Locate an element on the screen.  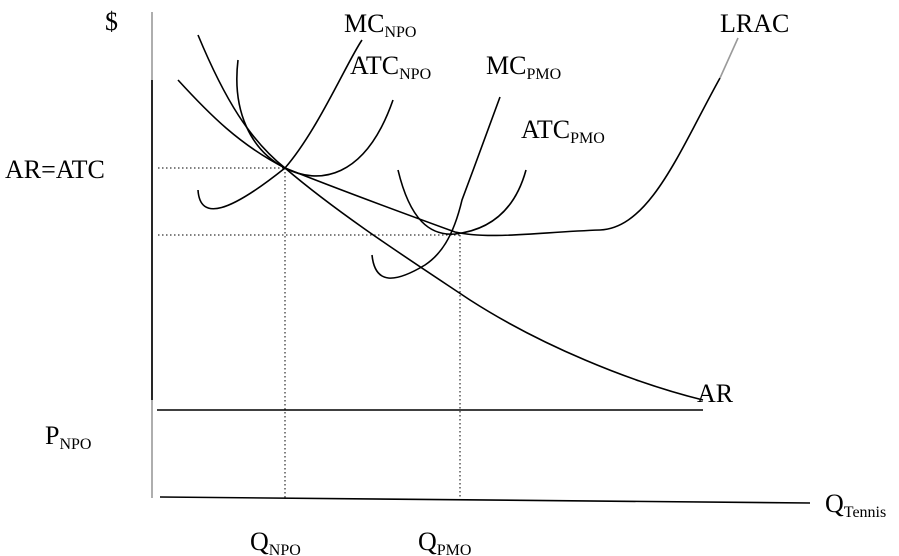
x-axis is located at coordinates (485, 500).